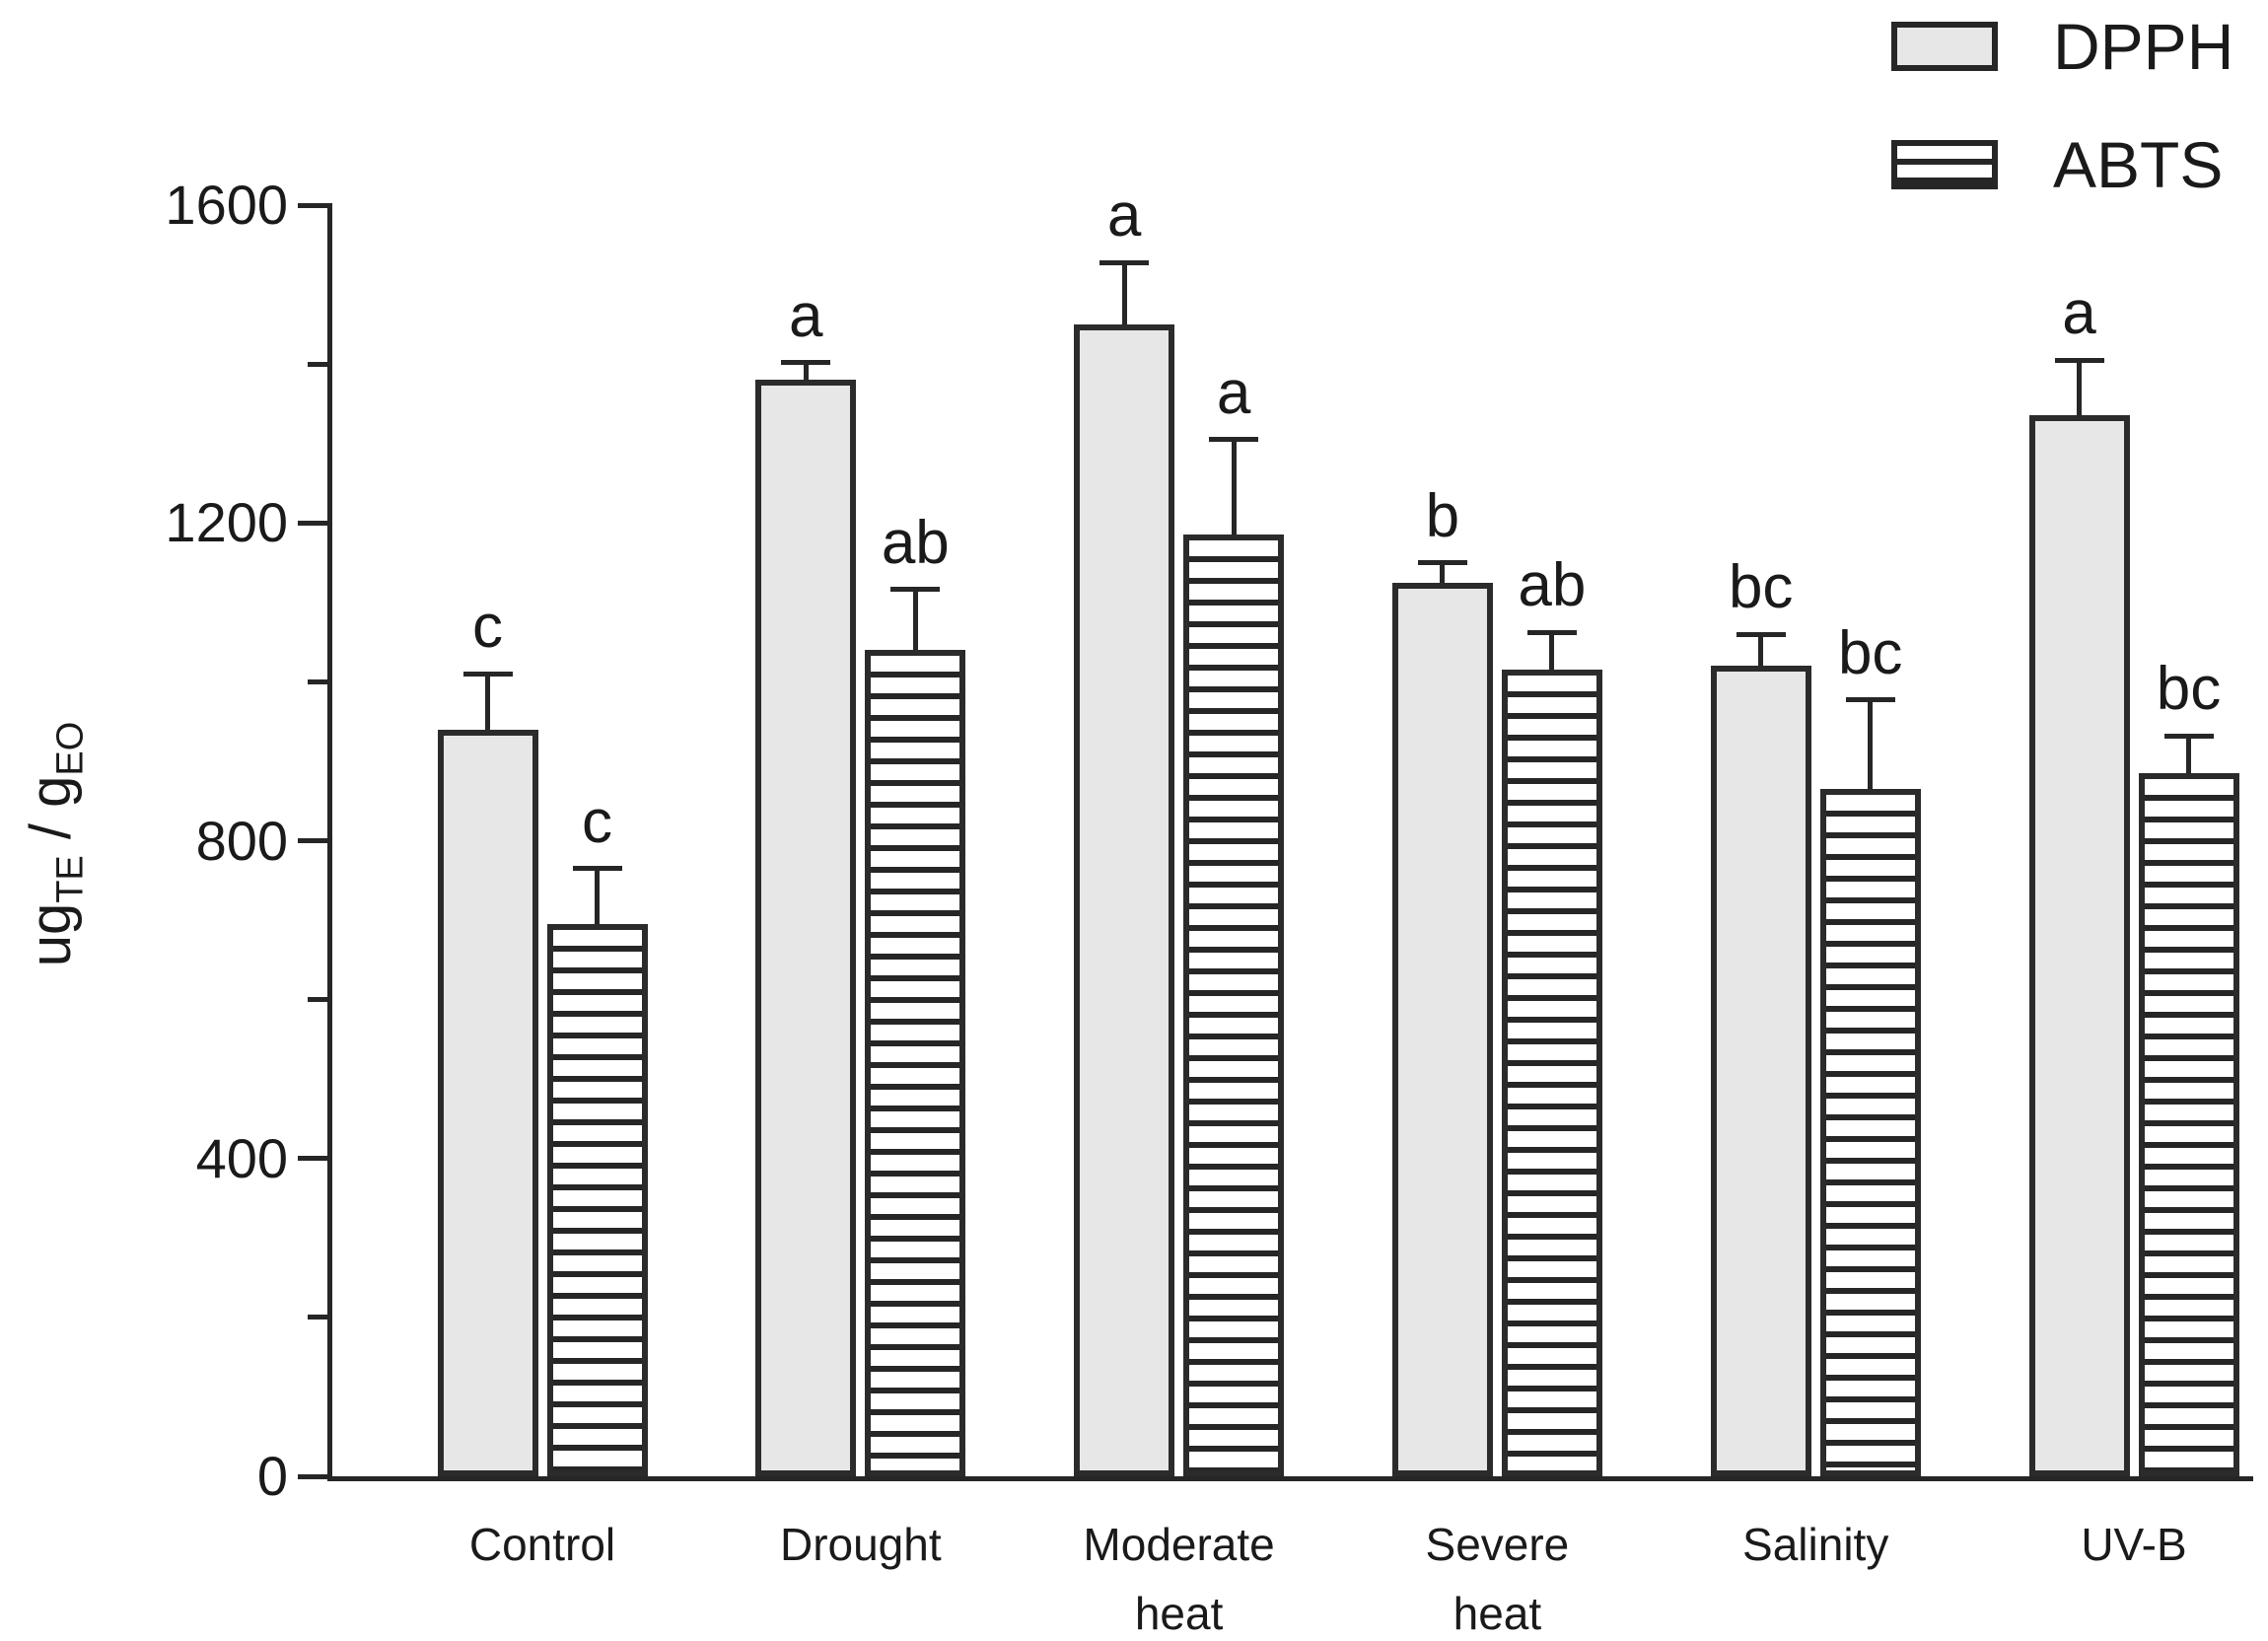  Describe the element at coordinates (71, 748) in the screenshot. I see `y-axis-label-sub-eo: EO` at that location.